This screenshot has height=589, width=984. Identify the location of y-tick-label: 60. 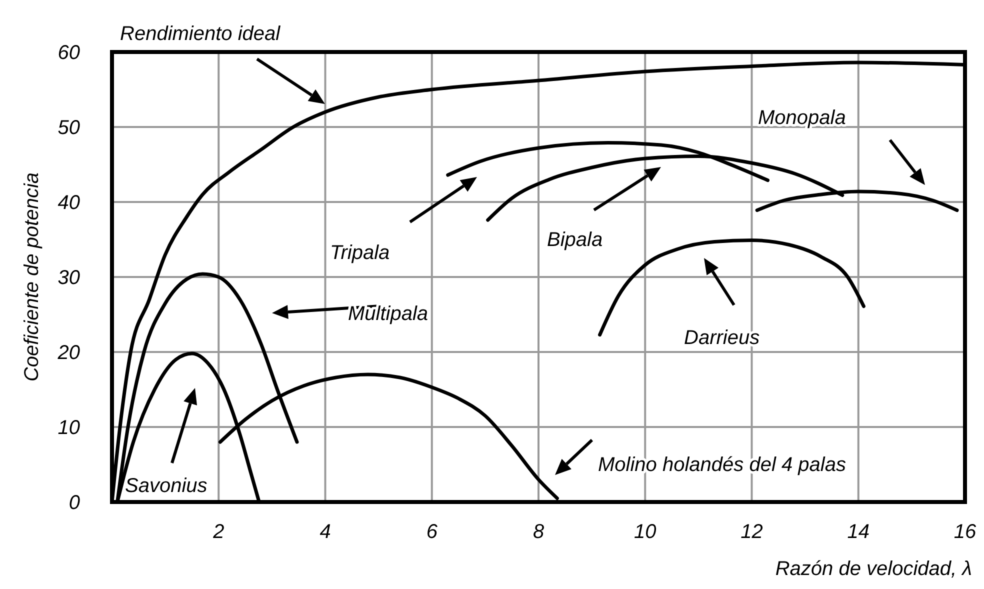
(69, 53).